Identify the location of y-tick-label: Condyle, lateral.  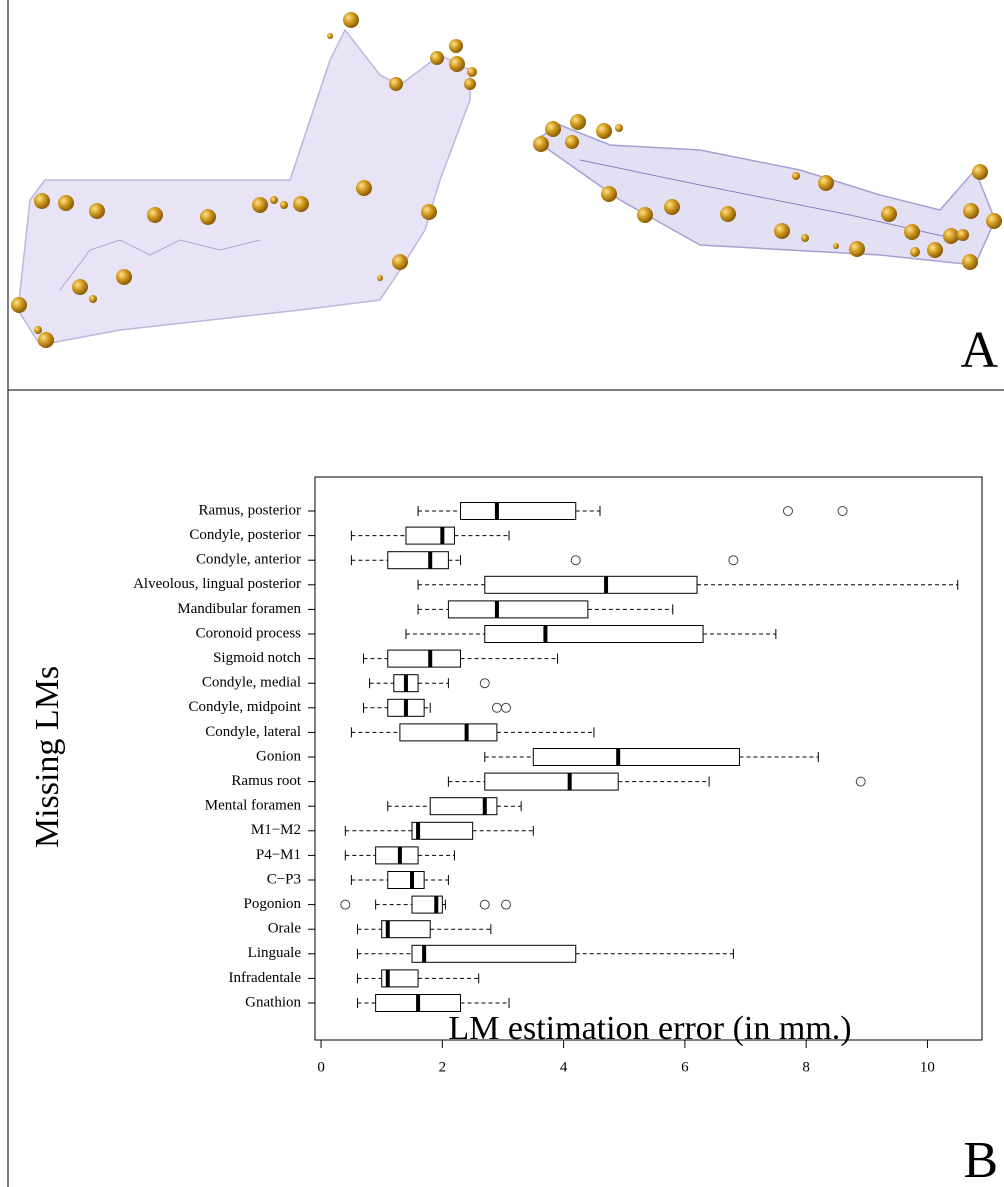
(253, 732).